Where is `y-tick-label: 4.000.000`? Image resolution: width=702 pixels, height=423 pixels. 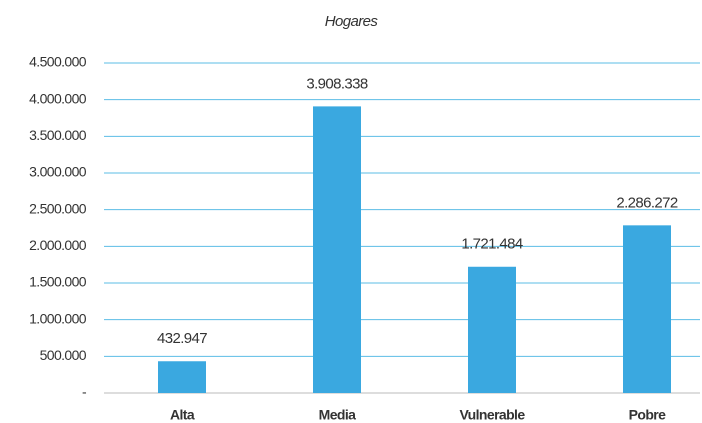 y-tick-label: 4.000.000 is located at coordinates (58, 98).